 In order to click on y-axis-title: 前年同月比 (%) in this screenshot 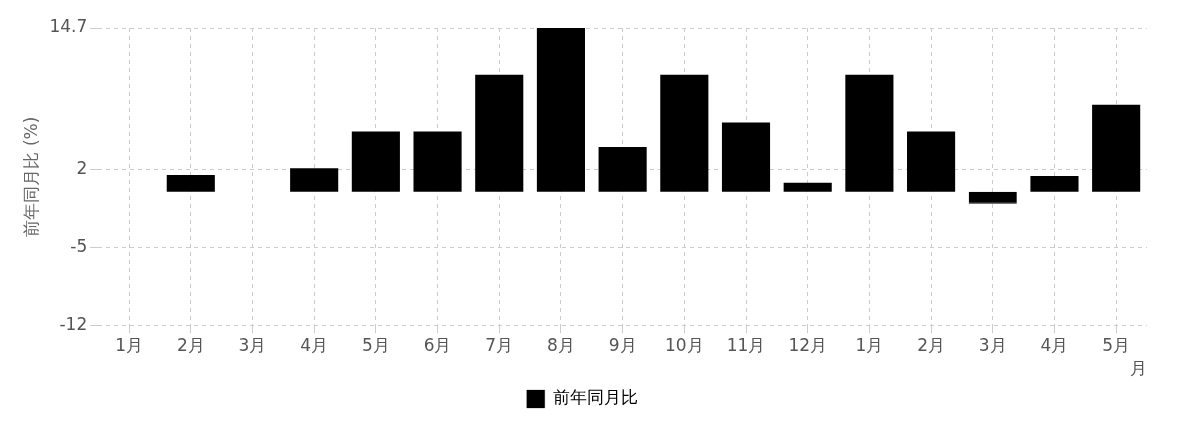, I will do `click(30, 176)`.